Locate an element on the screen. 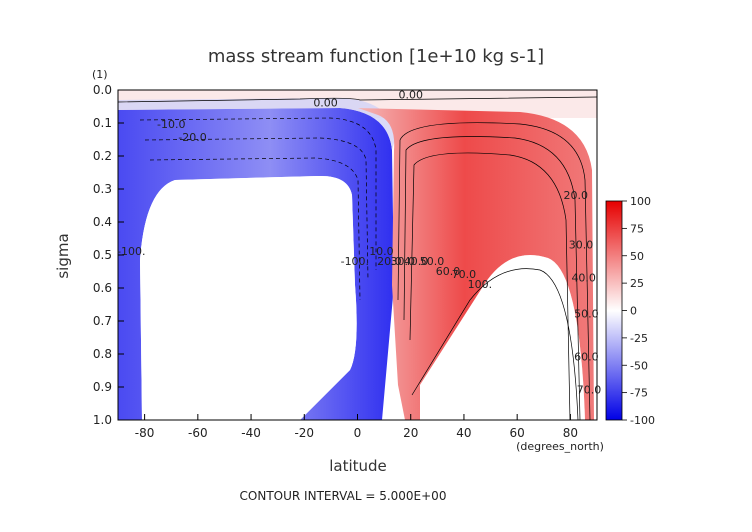 This screenshot has width=752, height=532. colorbar-tick-label: 50 is located at coordinates (637, 256).